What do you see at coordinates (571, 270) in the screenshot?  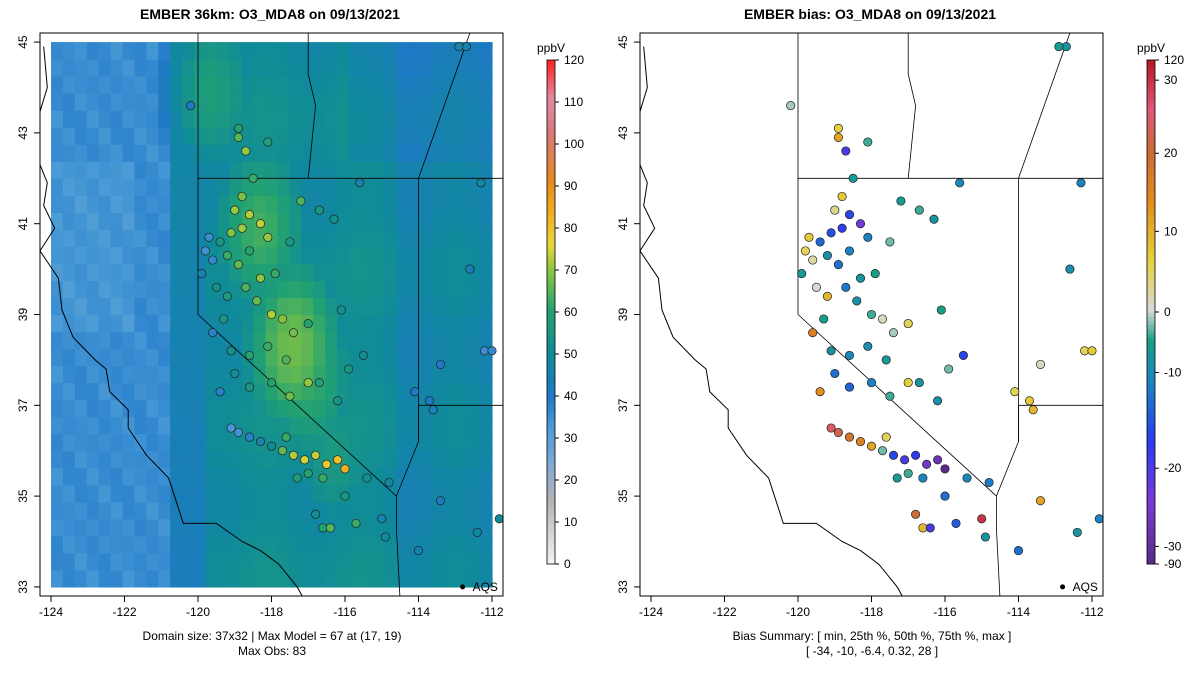 I see `colorbar-tick-label: 70` at bounding box center [571, 270].